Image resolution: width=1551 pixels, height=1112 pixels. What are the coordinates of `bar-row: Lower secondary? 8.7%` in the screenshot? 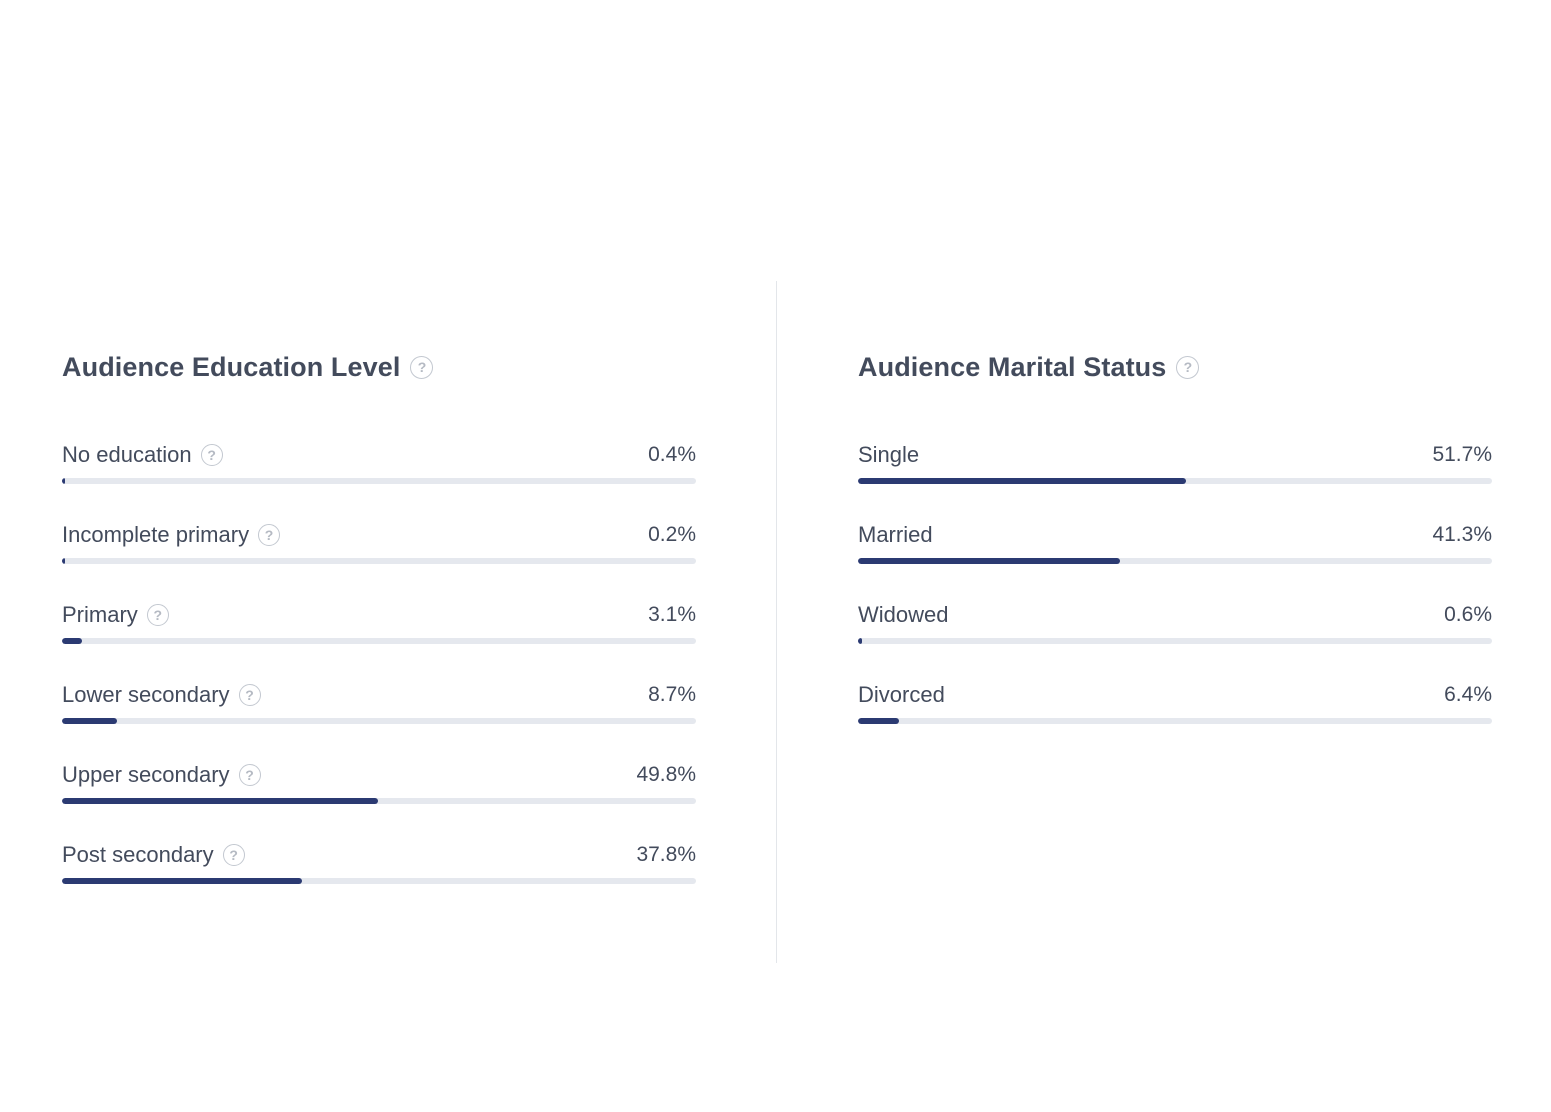 It's located at (379, 720).